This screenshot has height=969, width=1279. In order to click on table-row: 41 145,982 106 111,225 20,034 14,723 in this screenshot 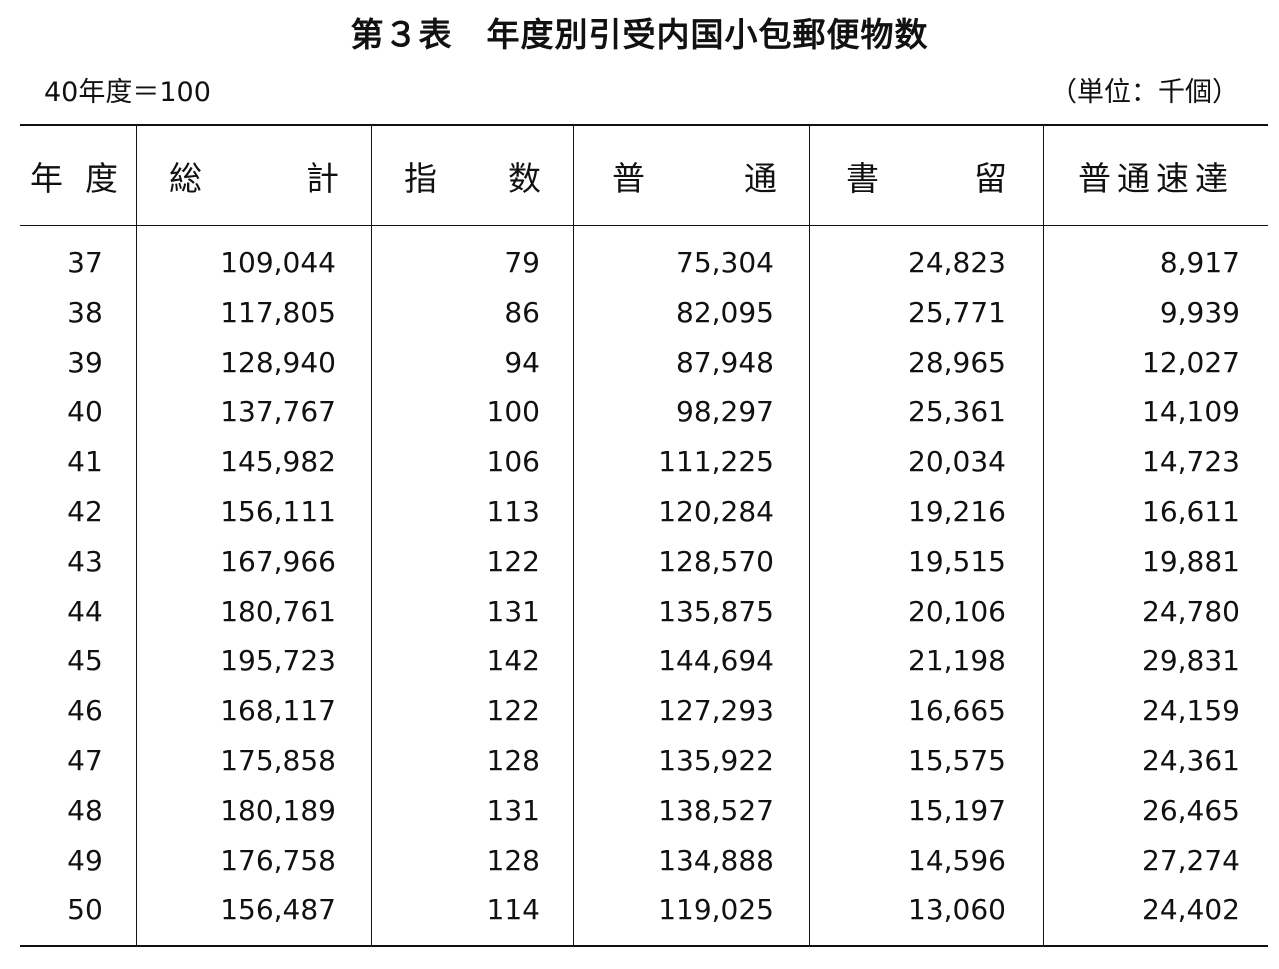, I will do `click(644, 462)`.